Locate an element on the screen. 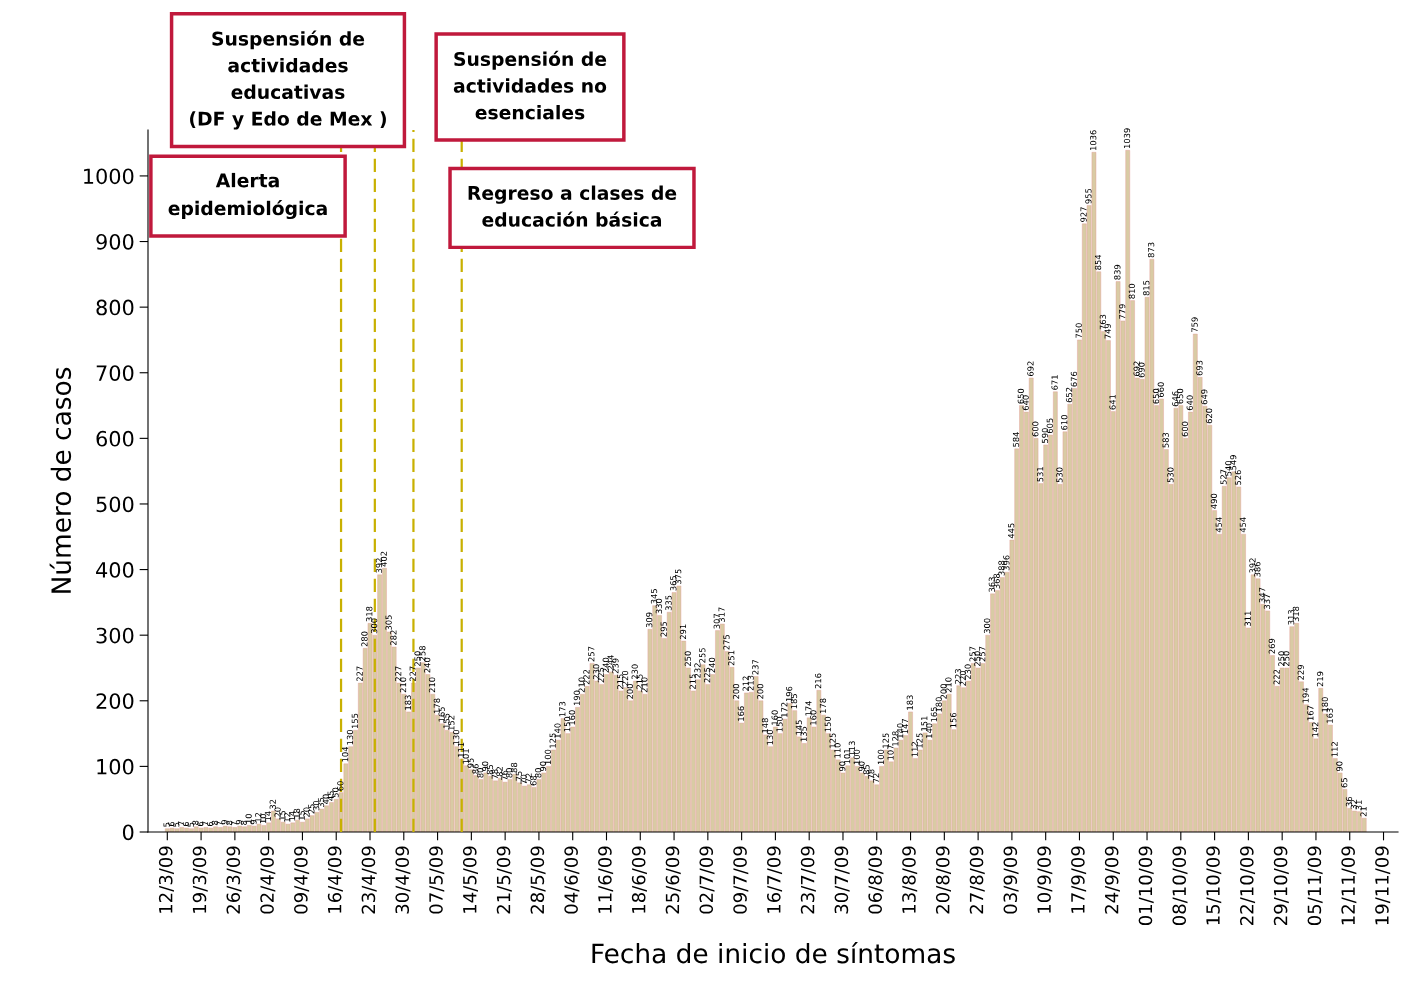 The width and height of the screenshot is (1407, 1000). x-tick-label: 02/7/09 is located at coordinates (707, 880).